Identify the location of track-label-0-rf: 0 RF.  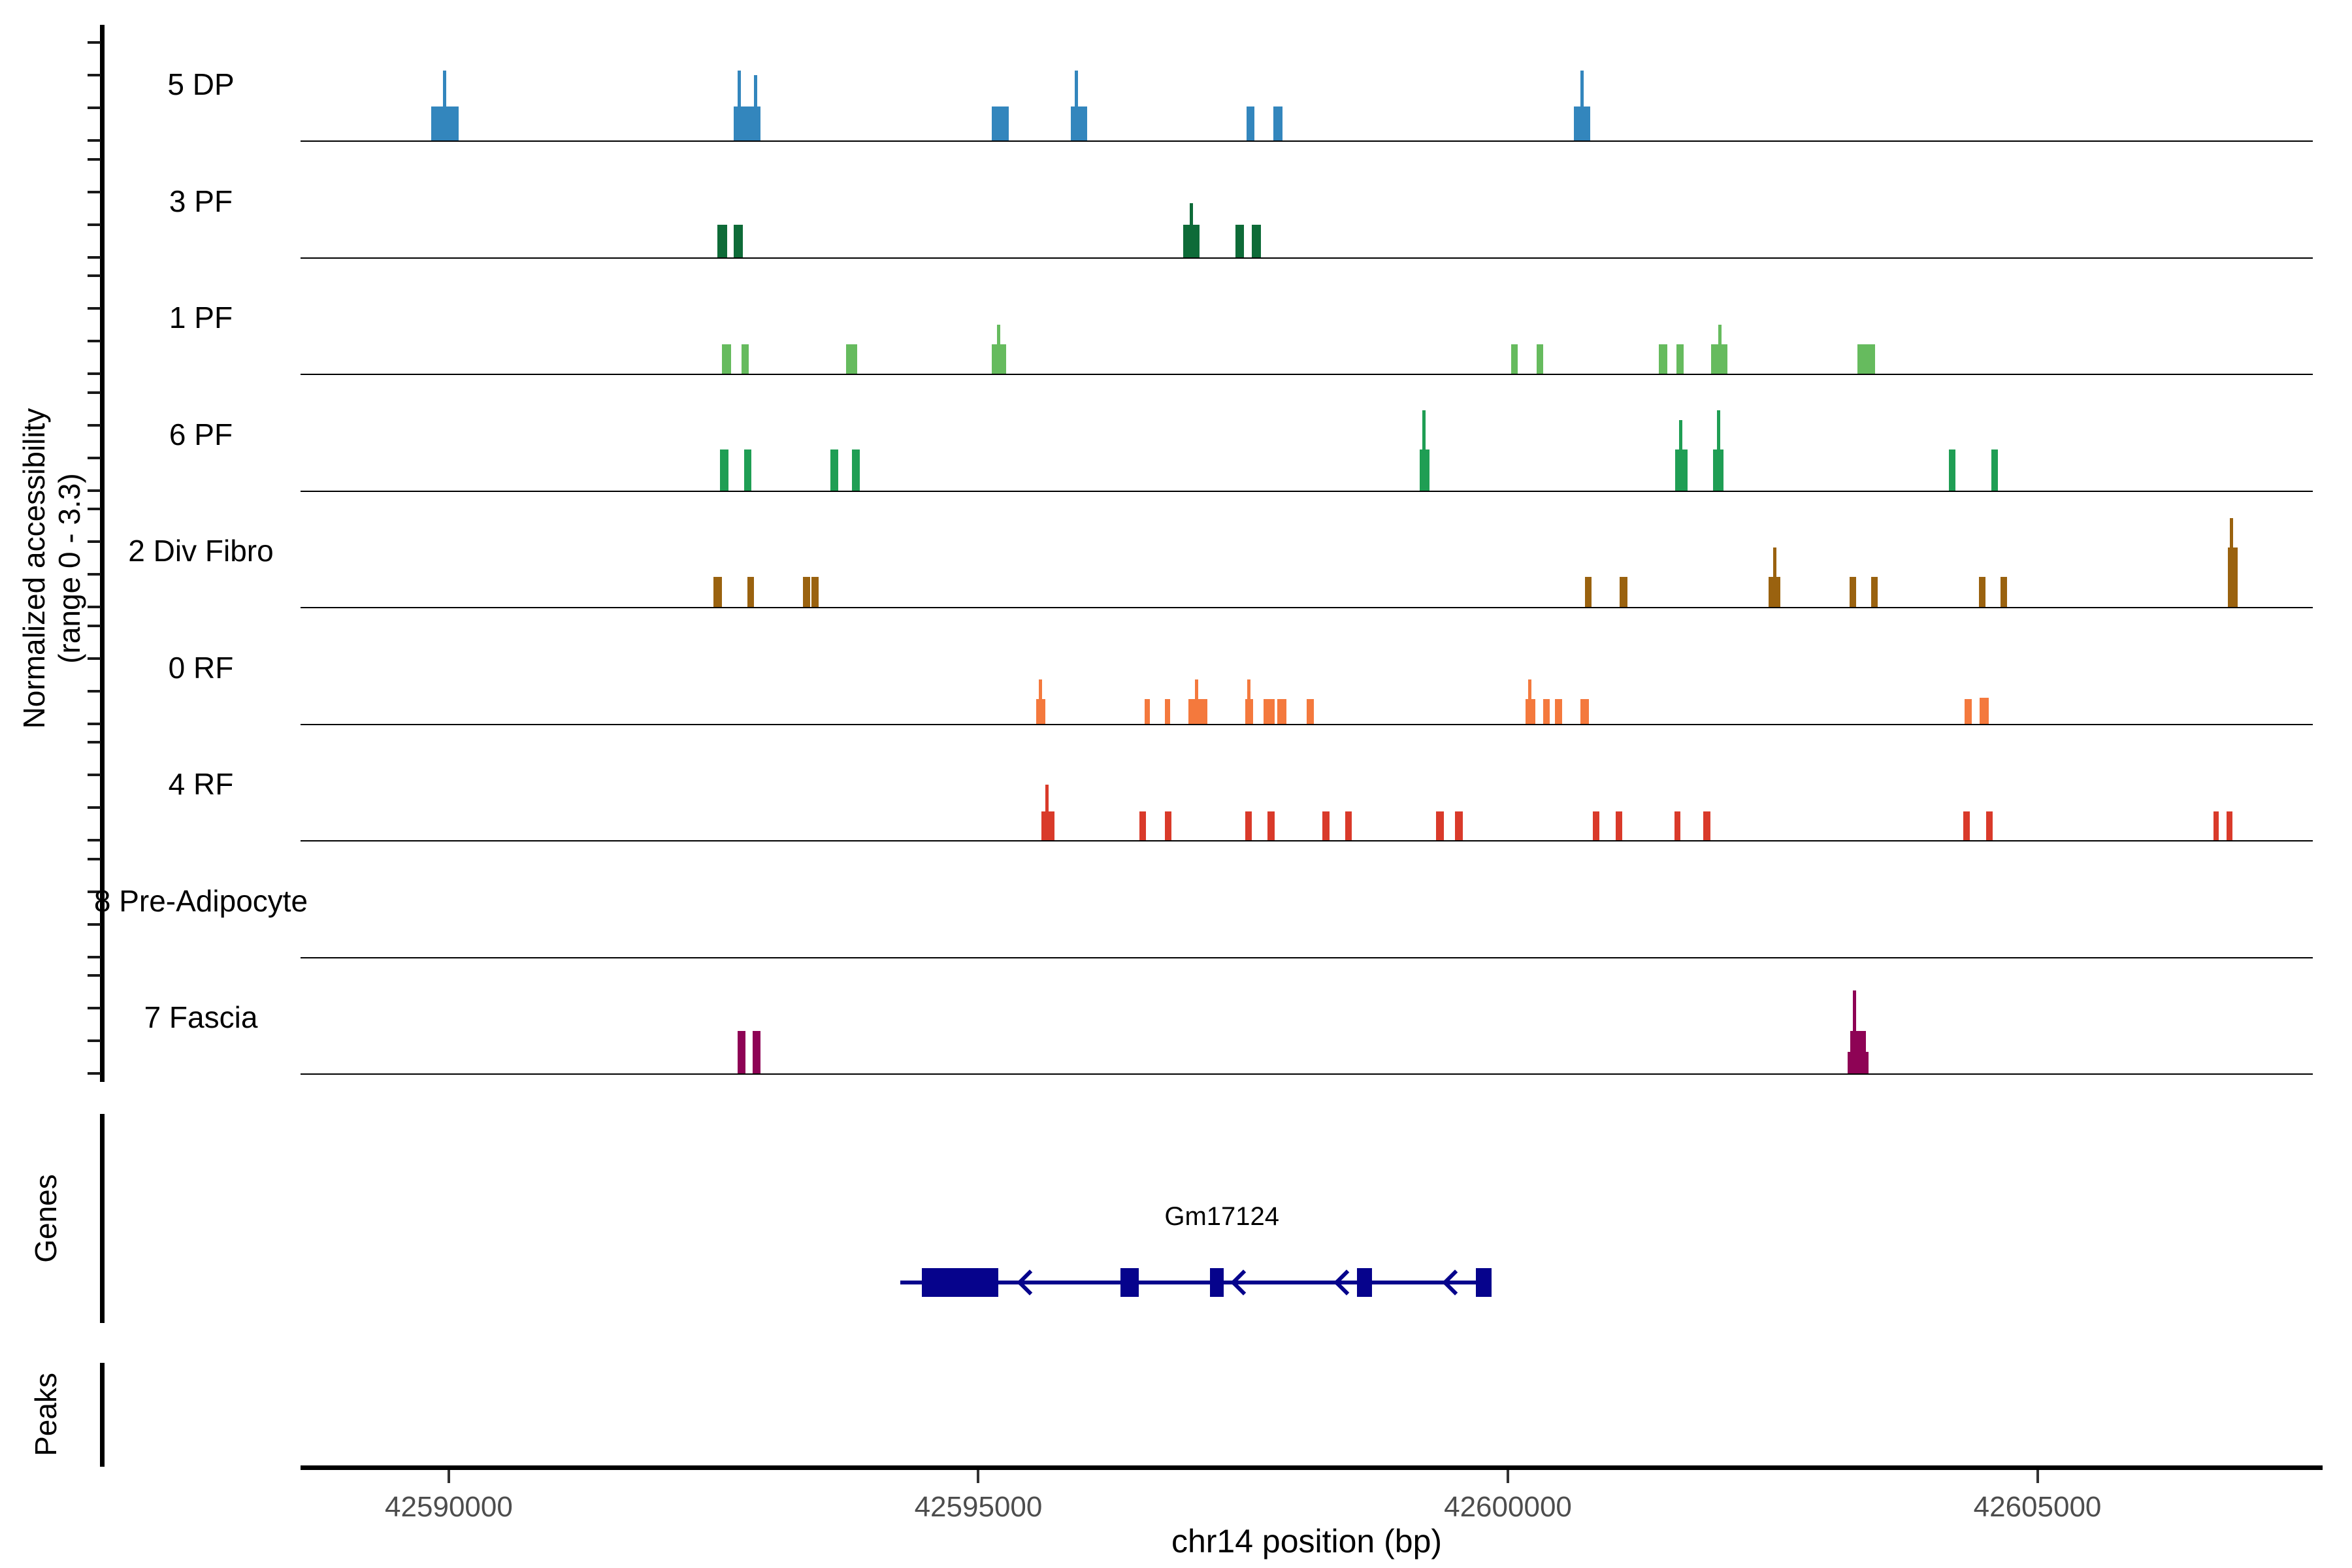
(201, 667).